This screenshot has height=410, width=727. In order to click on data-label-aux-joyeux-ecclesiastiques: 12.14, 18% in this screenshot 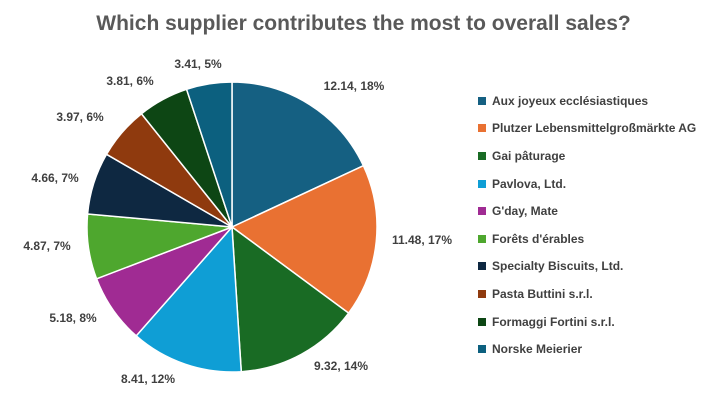, I will do `click(354, 86)`.